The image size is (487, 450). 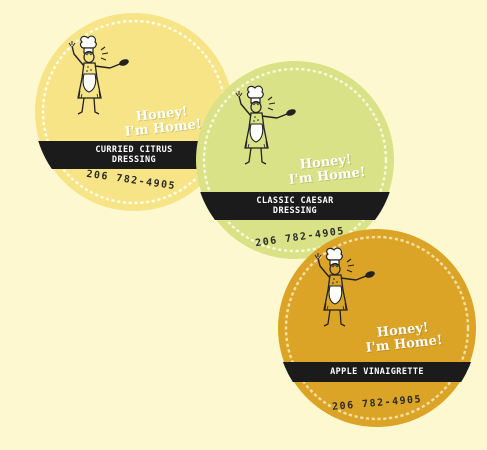 I want to click on product-name-line1: CURRIED CITRUS, so click(x=134, y=150).